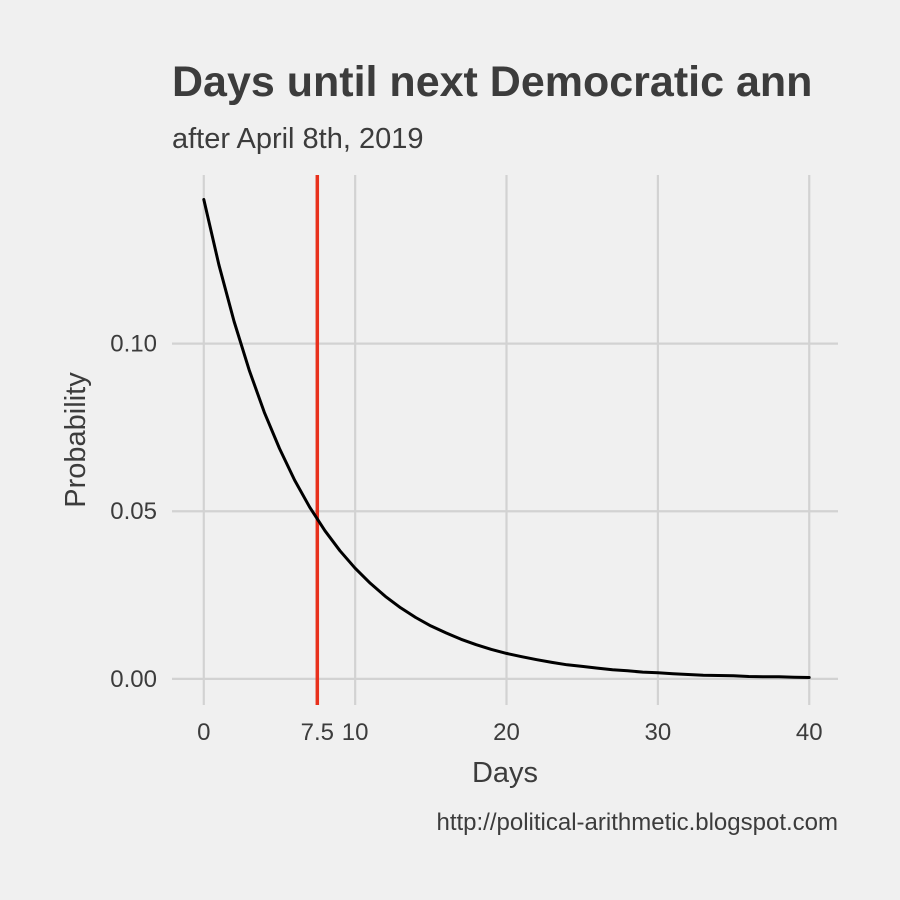  What do you see at coordinates (298, 139) in the screenshot?
I see `chart-subtitle: after April 8th, 2019` at bounding box center [298, 139].